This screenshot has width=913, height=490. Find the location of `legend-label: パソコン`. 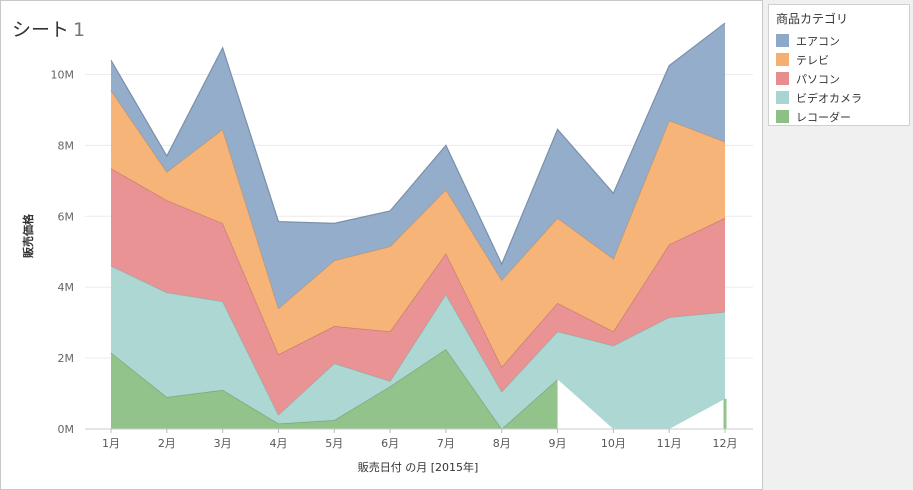

legend-label: パソコン is located at coordinates (818, 79).